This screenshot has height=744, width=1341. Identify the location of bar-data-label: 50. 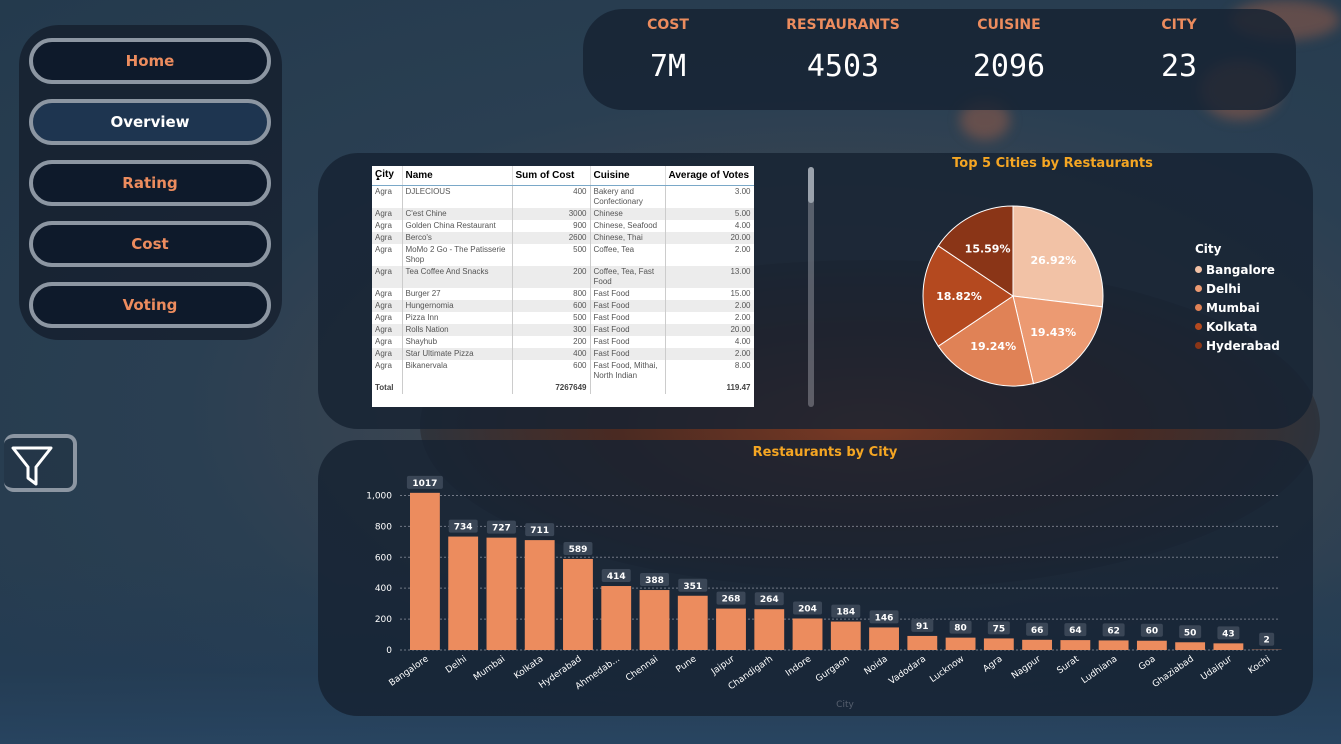
(1190, 633).